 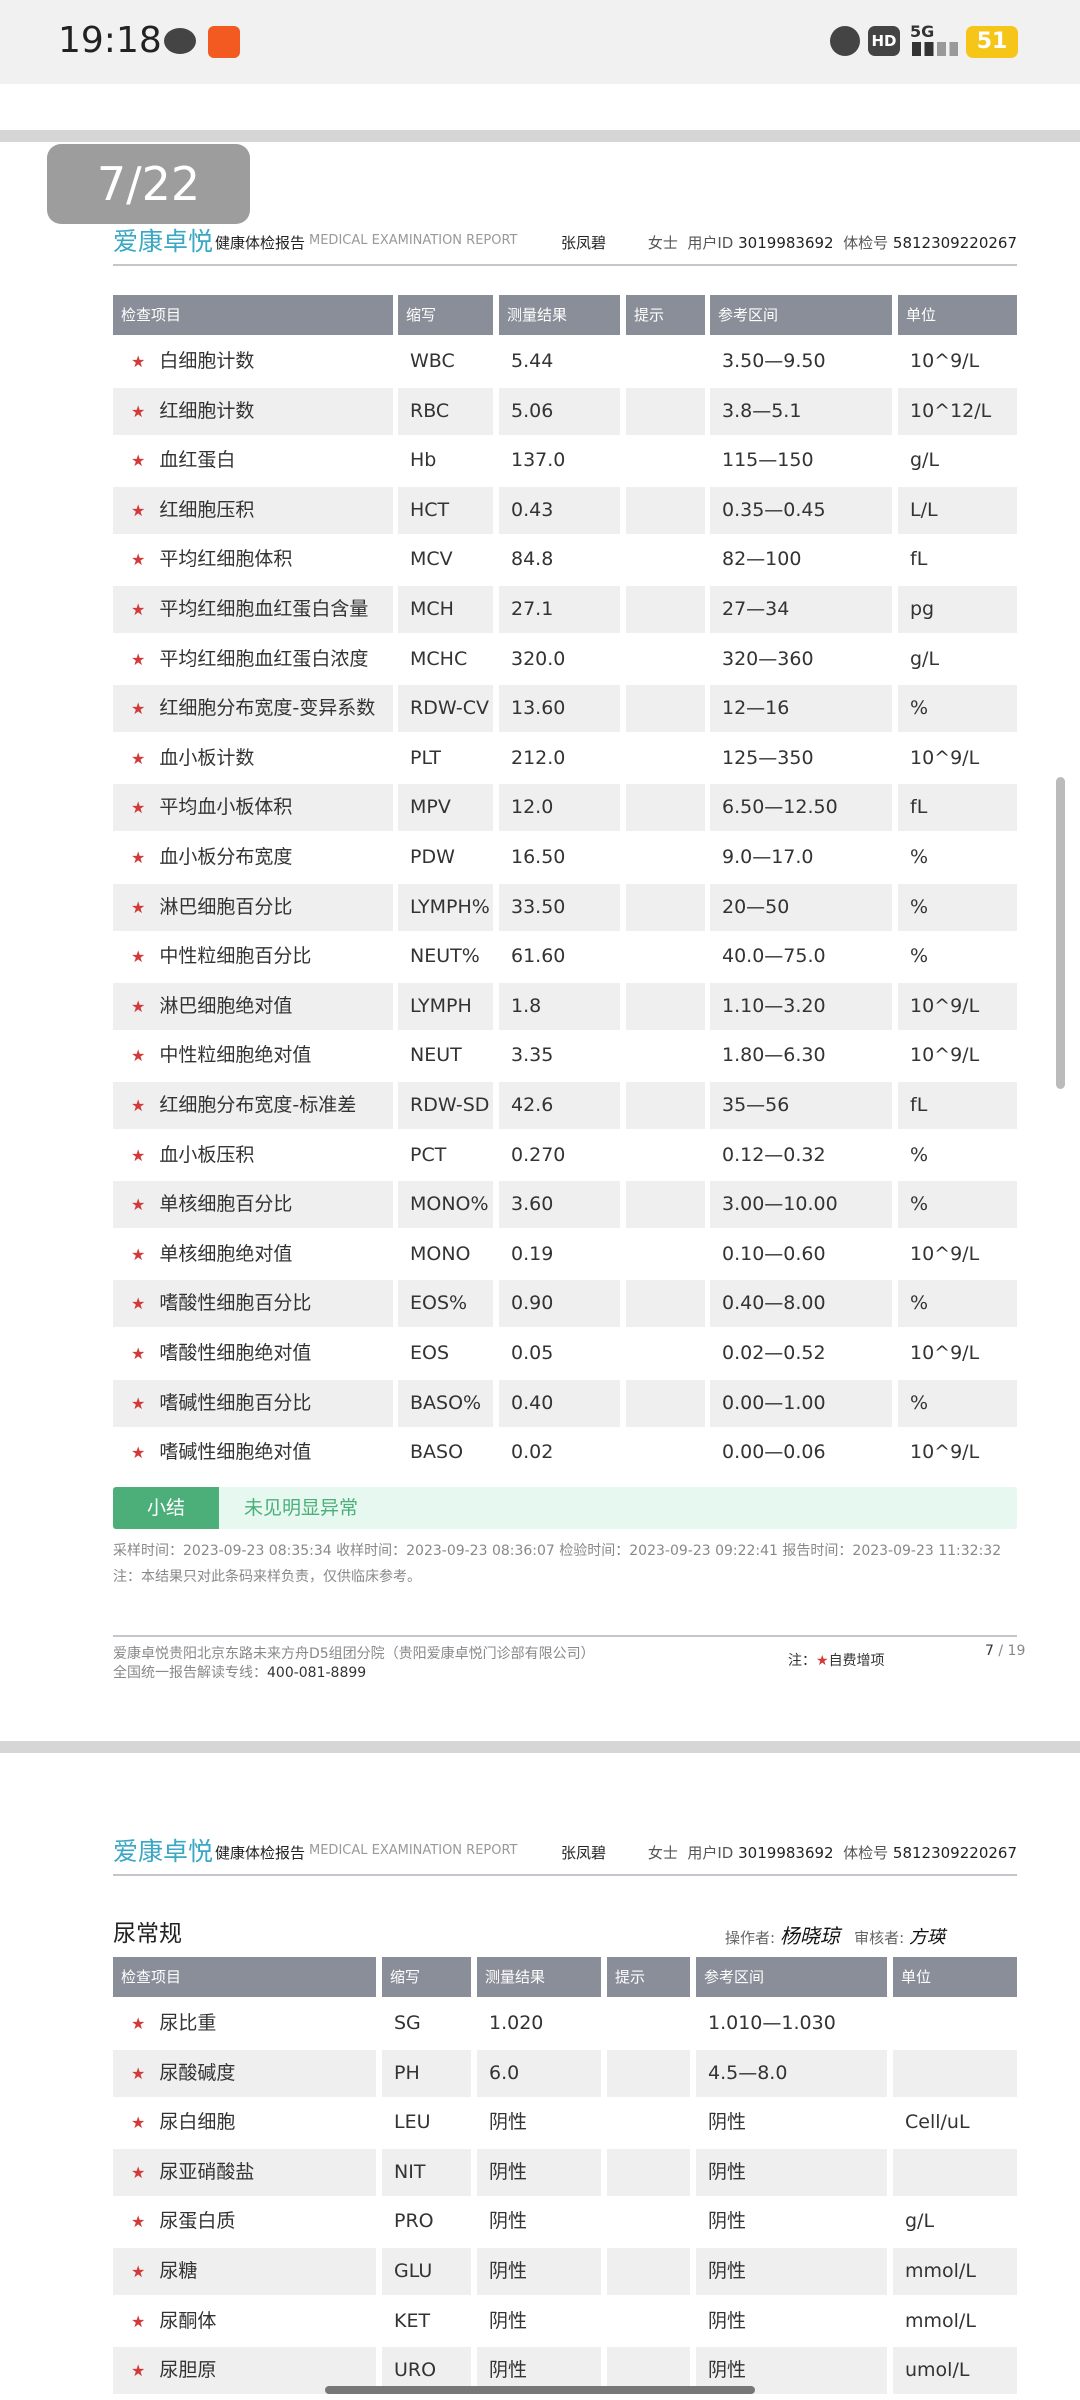 I want to click on cell-text: 1.020, so click(x=516, y=2023).